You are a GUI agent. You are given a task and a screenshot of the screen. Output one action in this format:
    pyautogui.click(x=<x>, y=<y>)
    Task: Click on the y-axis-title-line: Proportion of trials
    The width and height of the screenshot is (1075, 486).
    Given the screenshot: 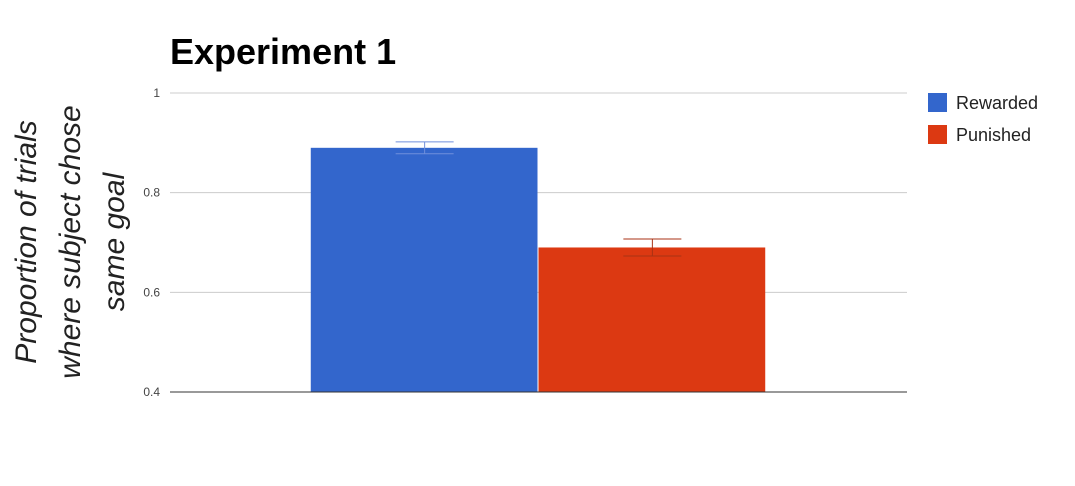 What is the action you would take?
    pyautogui.click(x=26, y=241)
    